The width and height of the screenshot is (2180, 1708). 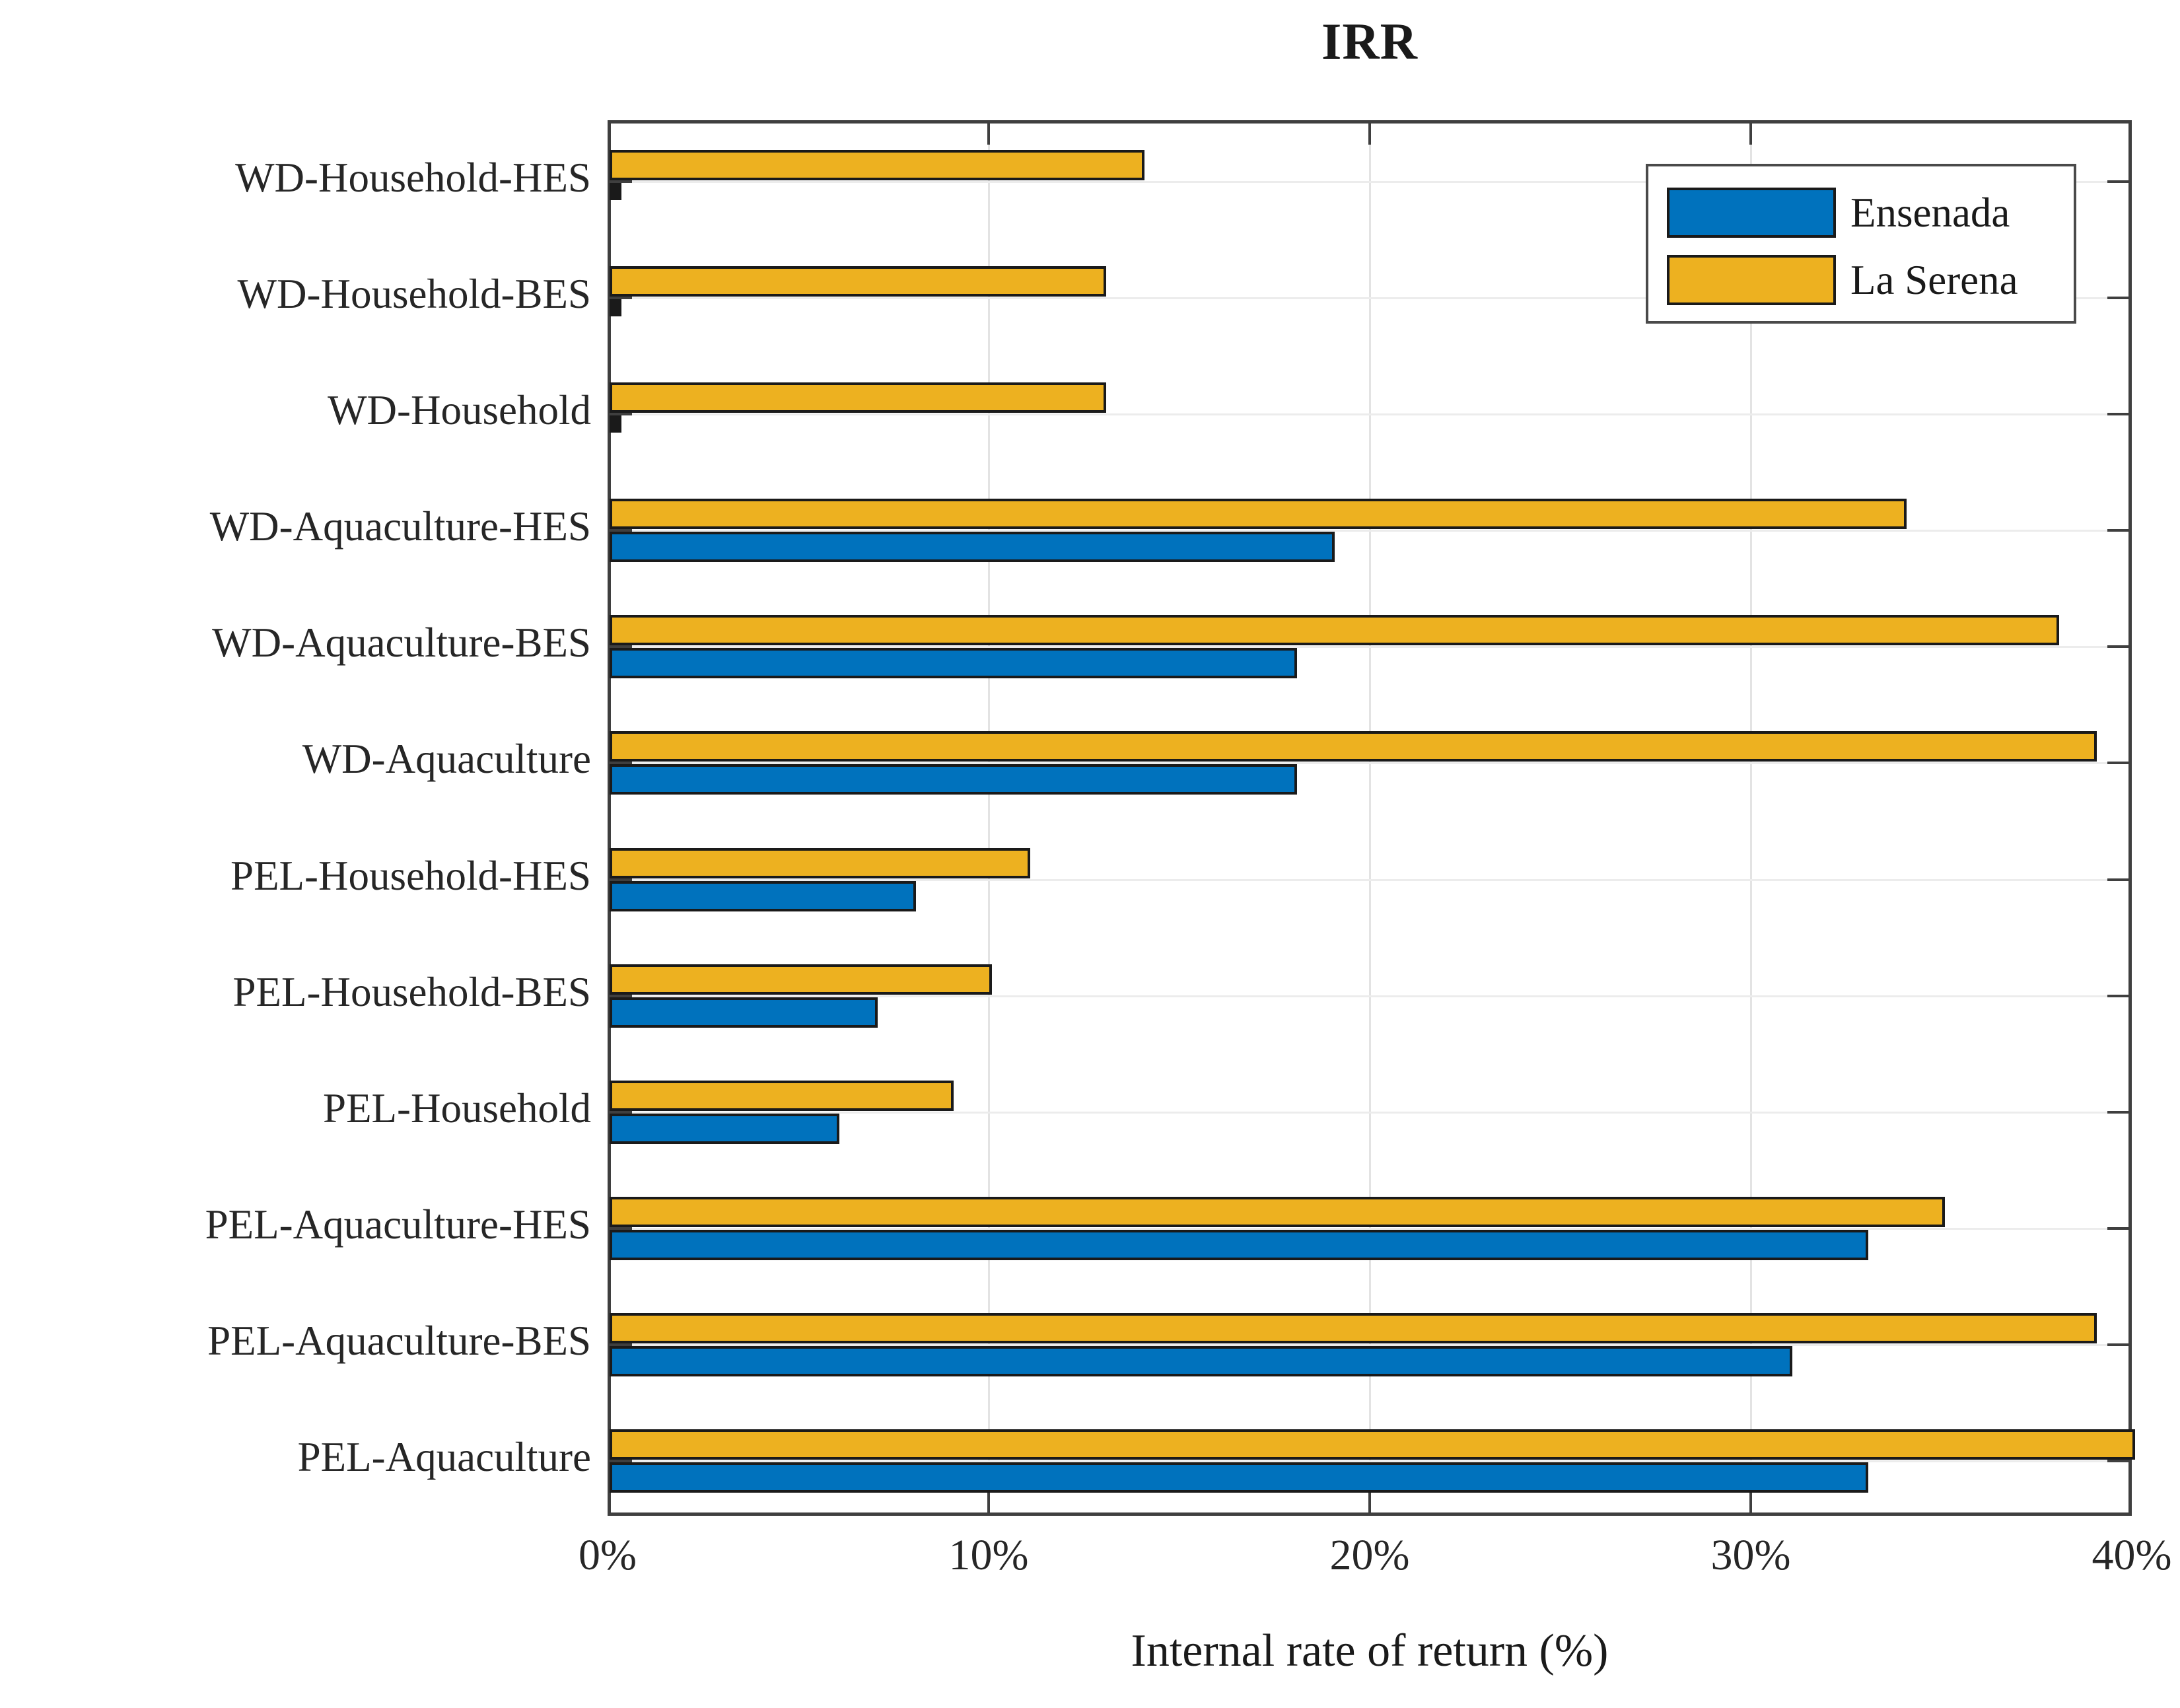 I want to click on x-tick-label: 20%, so click(x=1369, y=1555).